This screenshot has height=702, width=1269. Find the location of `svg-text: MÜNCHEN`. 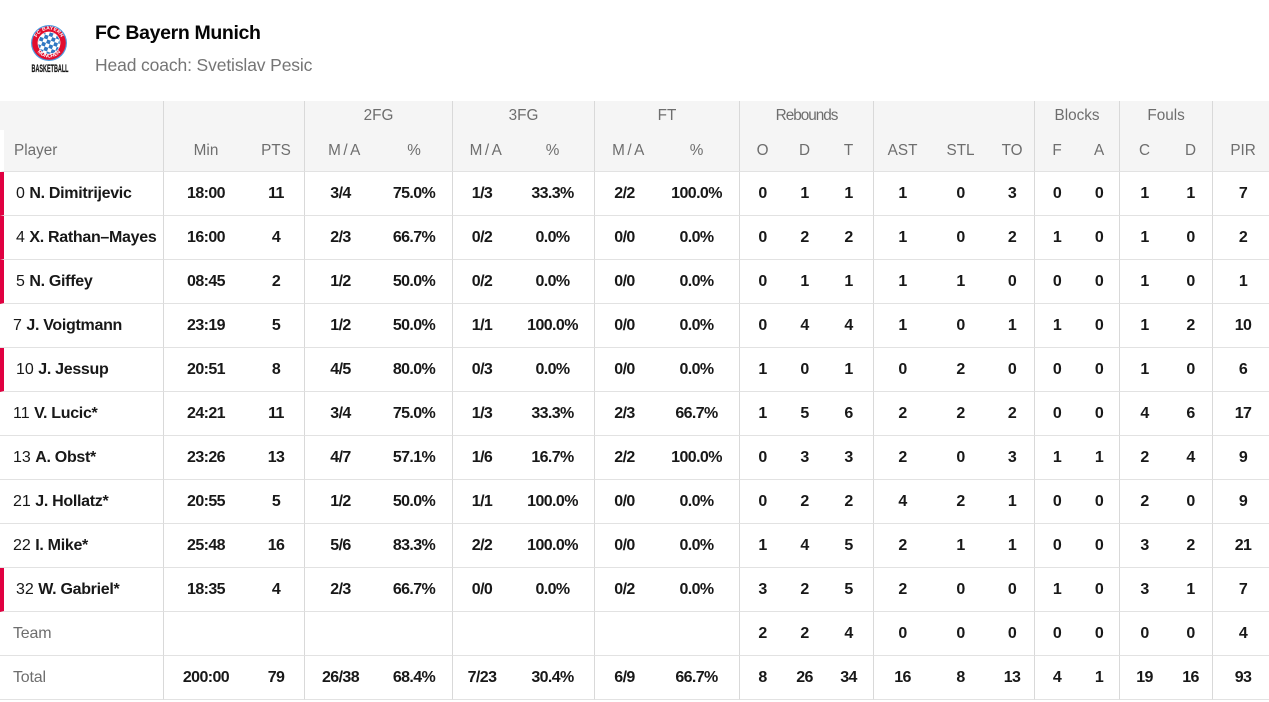

svg-text: MÜNCHEN is located at coordinates (49, 54).